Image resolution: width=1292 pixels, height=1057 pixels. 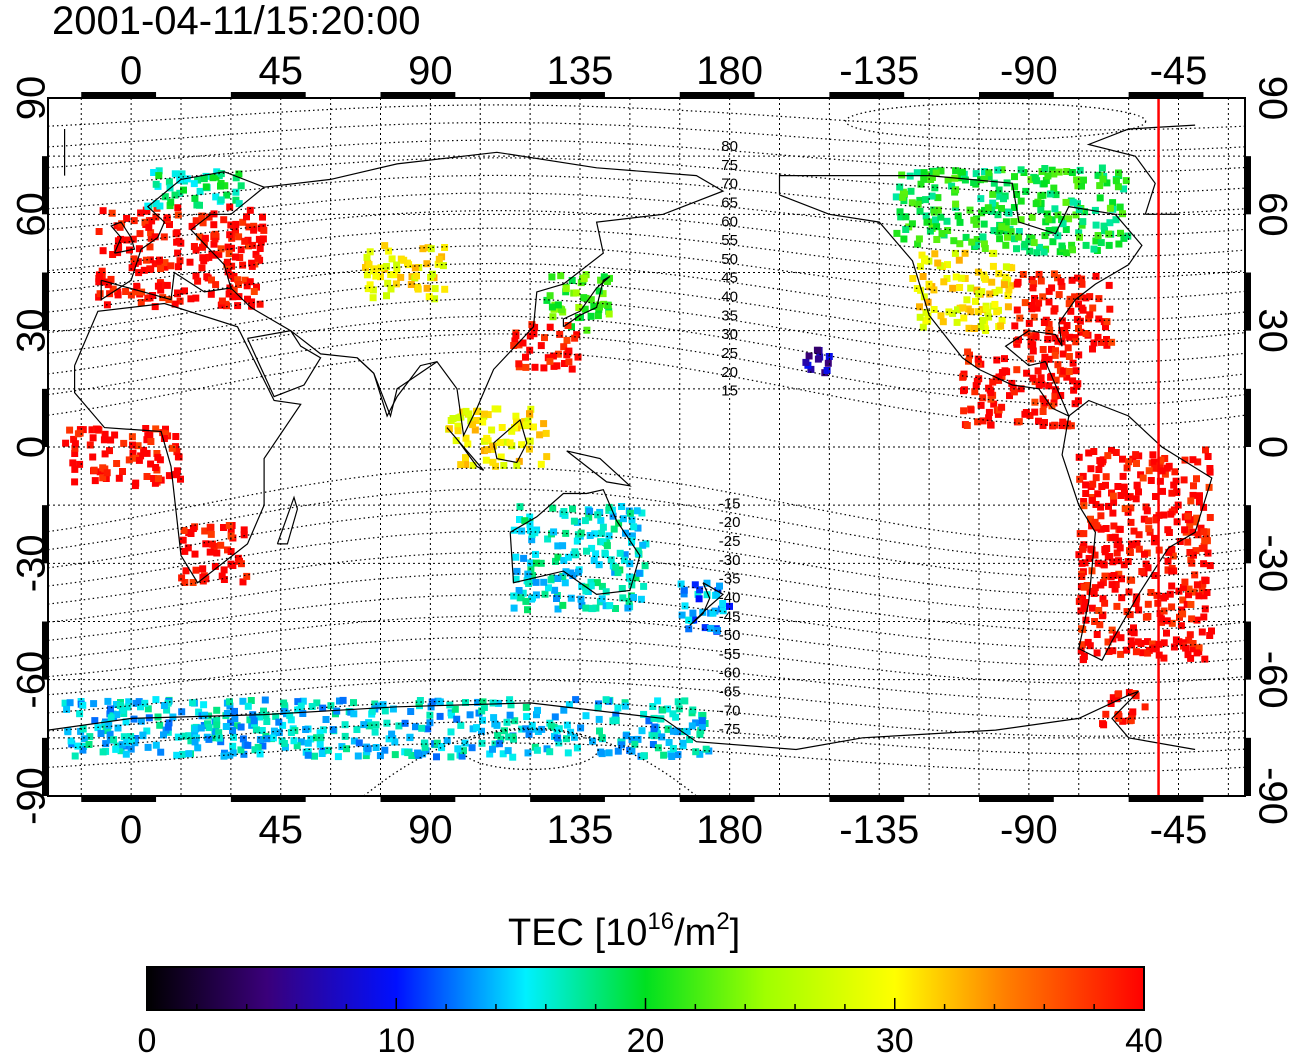 What do you see at coordinates (32, 563) in the screenshot?
I see `left-lat-tick-label: -30` at bounding box center [32, 563].